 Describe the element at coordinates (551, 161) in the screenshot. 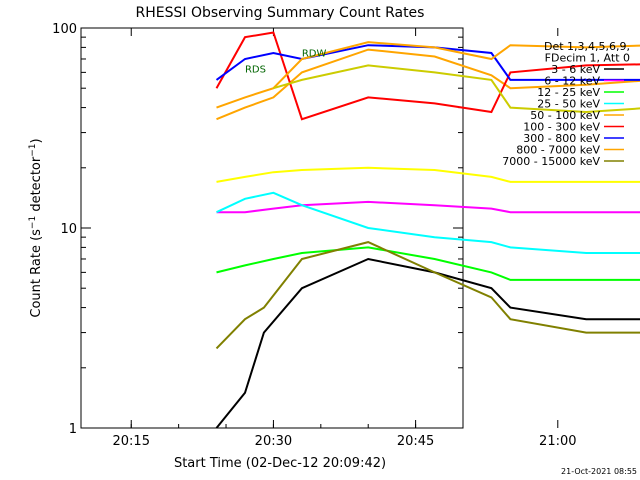

I see `legend-label-8: 7000 - 15000 keV` at that location.